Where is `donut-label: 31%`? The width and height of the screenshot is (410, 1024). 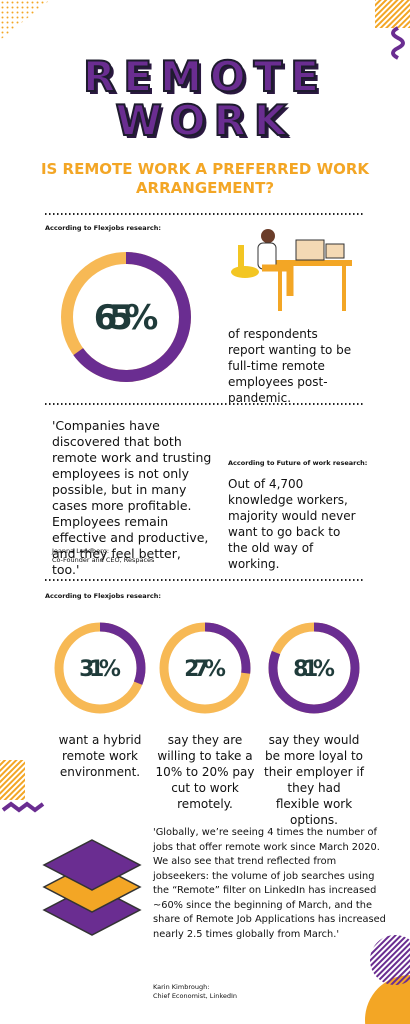 donut-label: 31% is located at coordinates (100, 669).